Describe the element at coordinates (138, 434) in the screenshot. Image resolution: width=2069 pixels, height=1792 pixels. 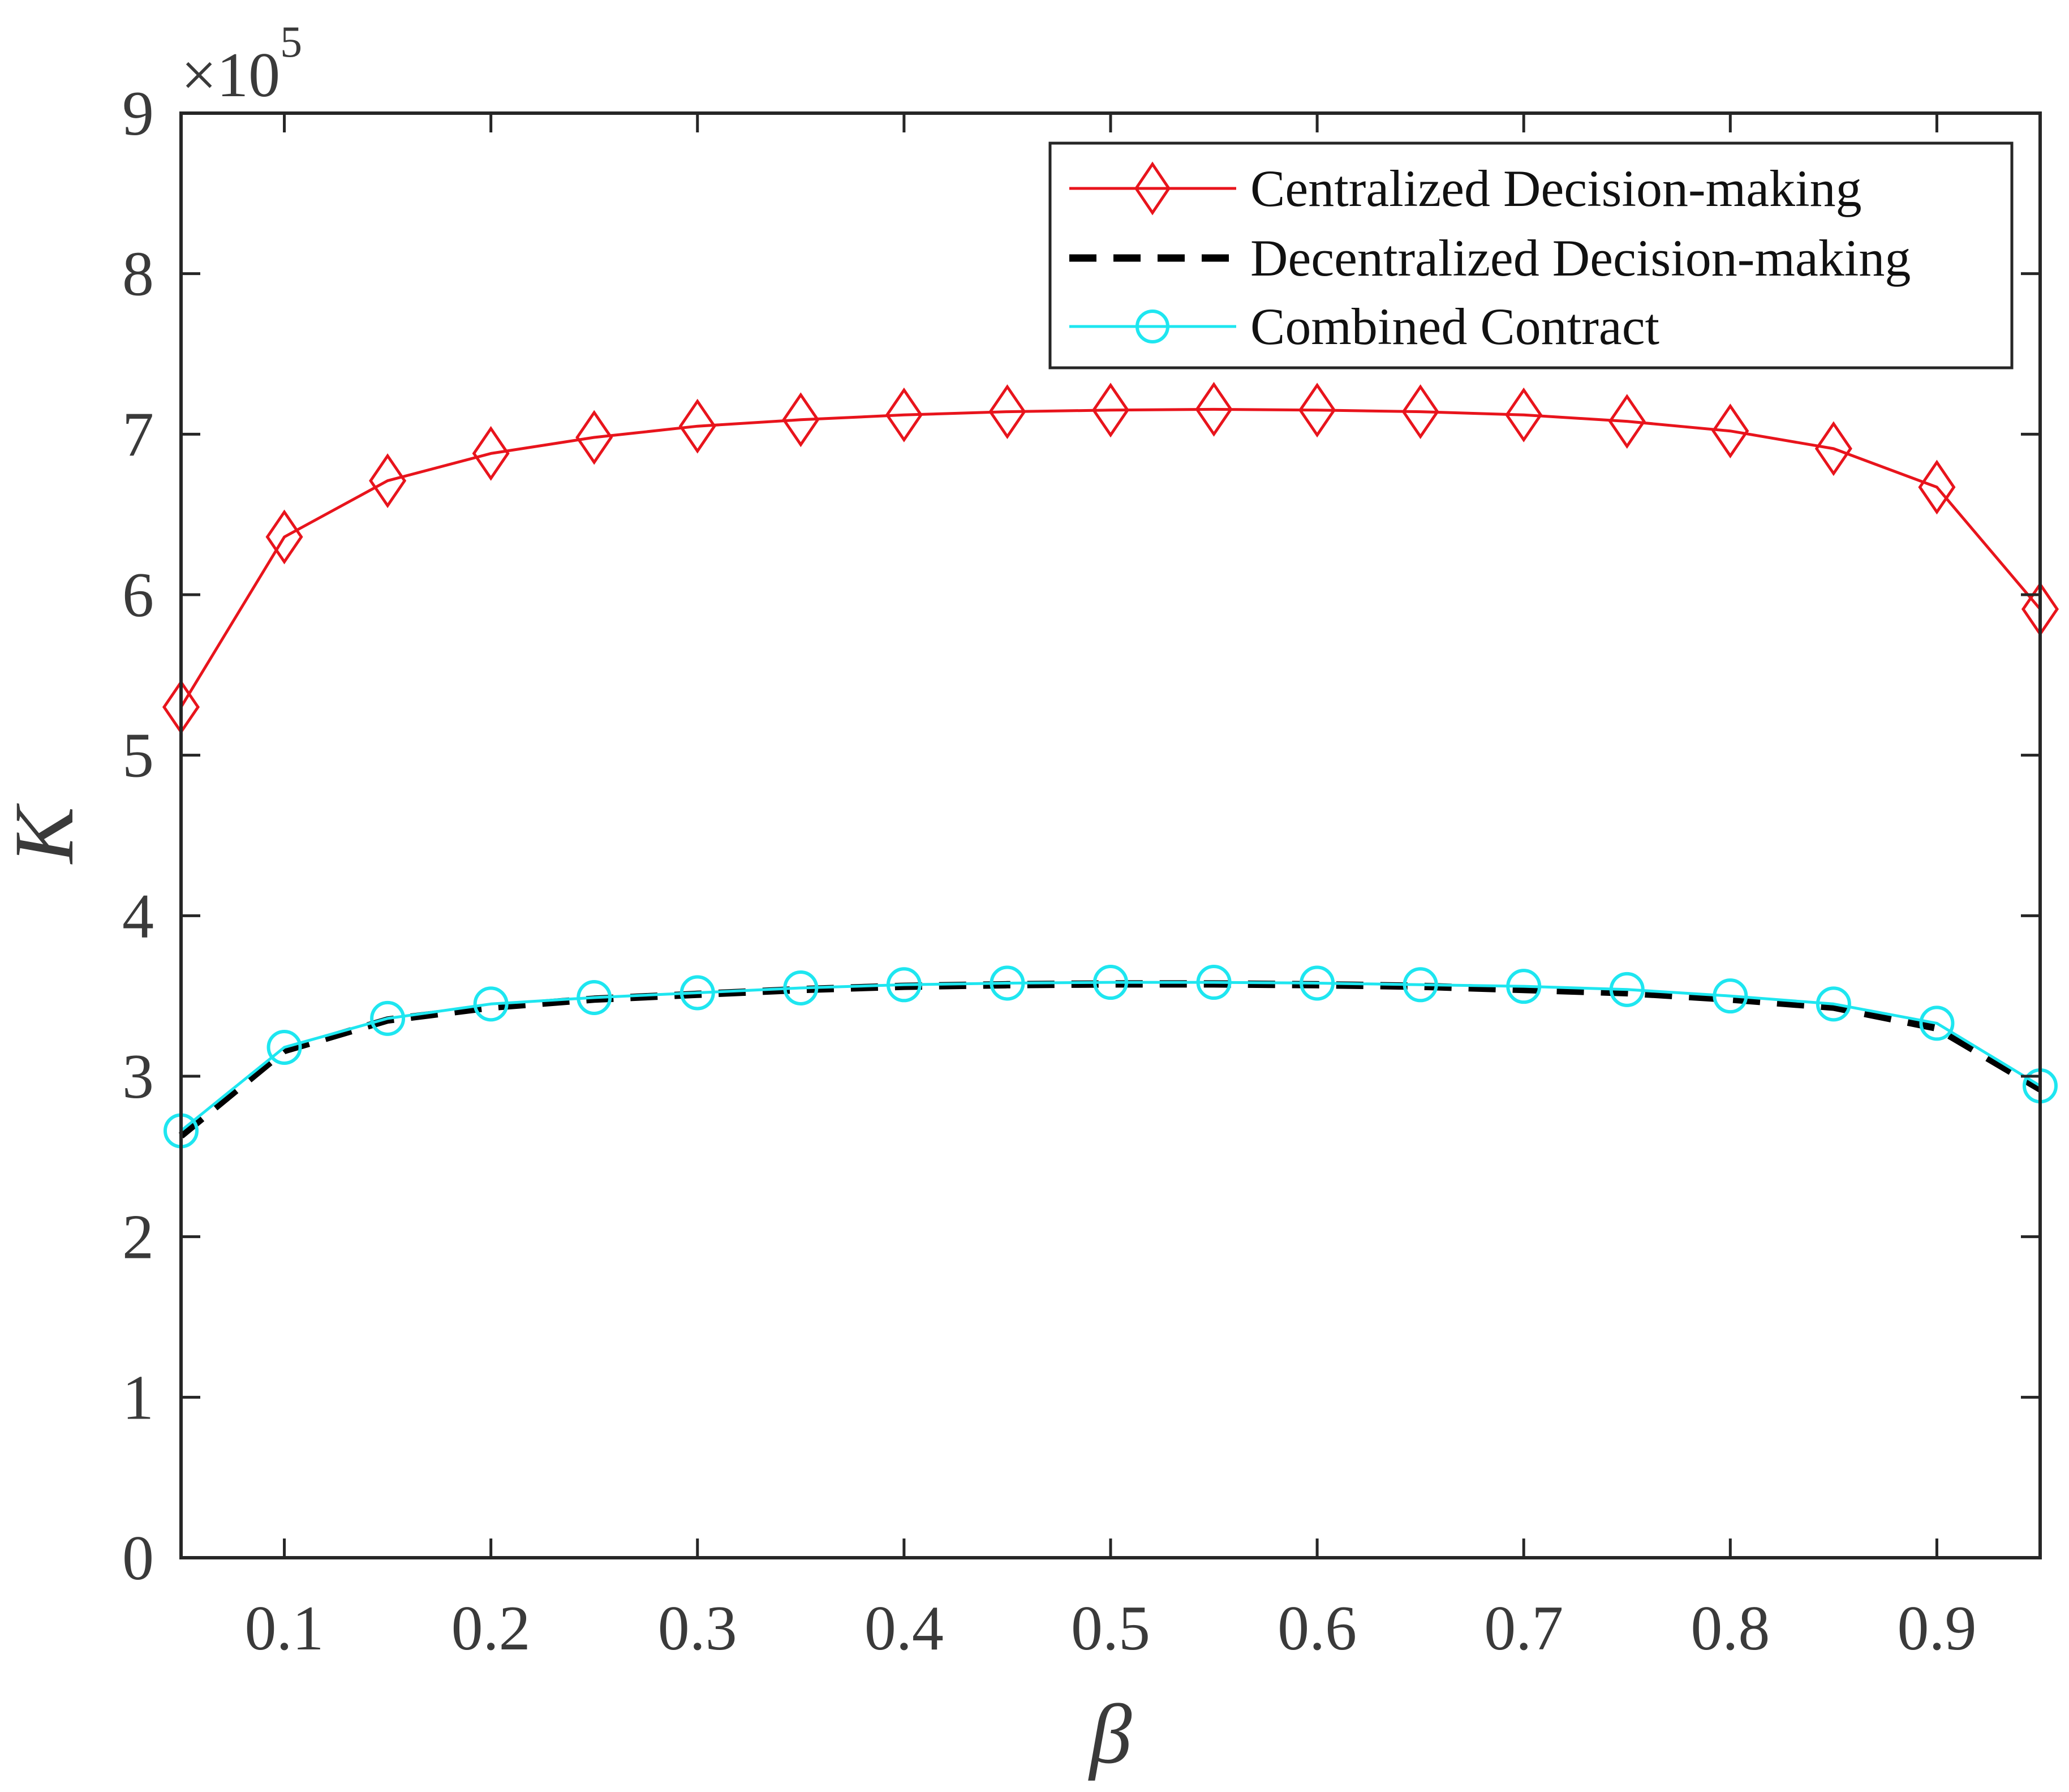
I see `y-tick-label: 7` at that location.